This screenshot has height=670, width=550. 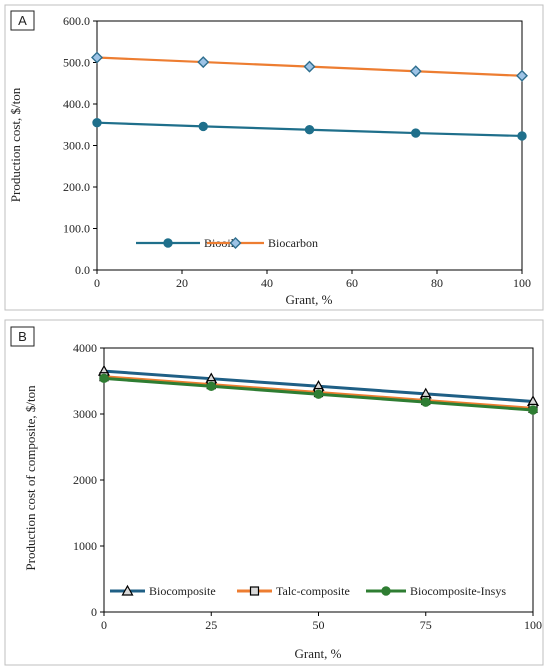 I want to click on y-tick-label: 2000, so click(x=85, y=480).